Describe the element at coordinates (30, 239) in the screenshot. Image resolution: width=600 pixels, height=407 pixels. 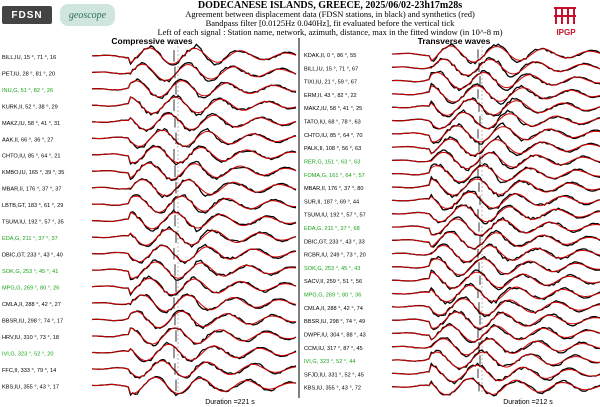
I see `station-label: EDA,G, 211 °, 37 °, 37` at that location.